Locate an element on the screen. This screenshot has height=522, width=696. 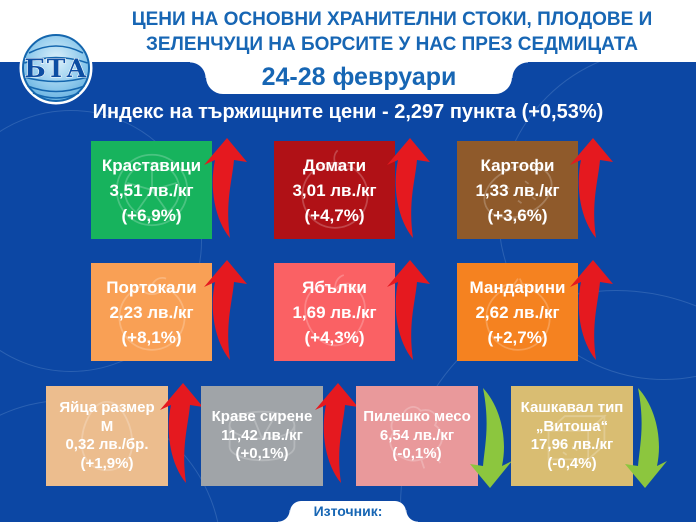
product-change: (+8,1%) is located at coordinates (151, 337).